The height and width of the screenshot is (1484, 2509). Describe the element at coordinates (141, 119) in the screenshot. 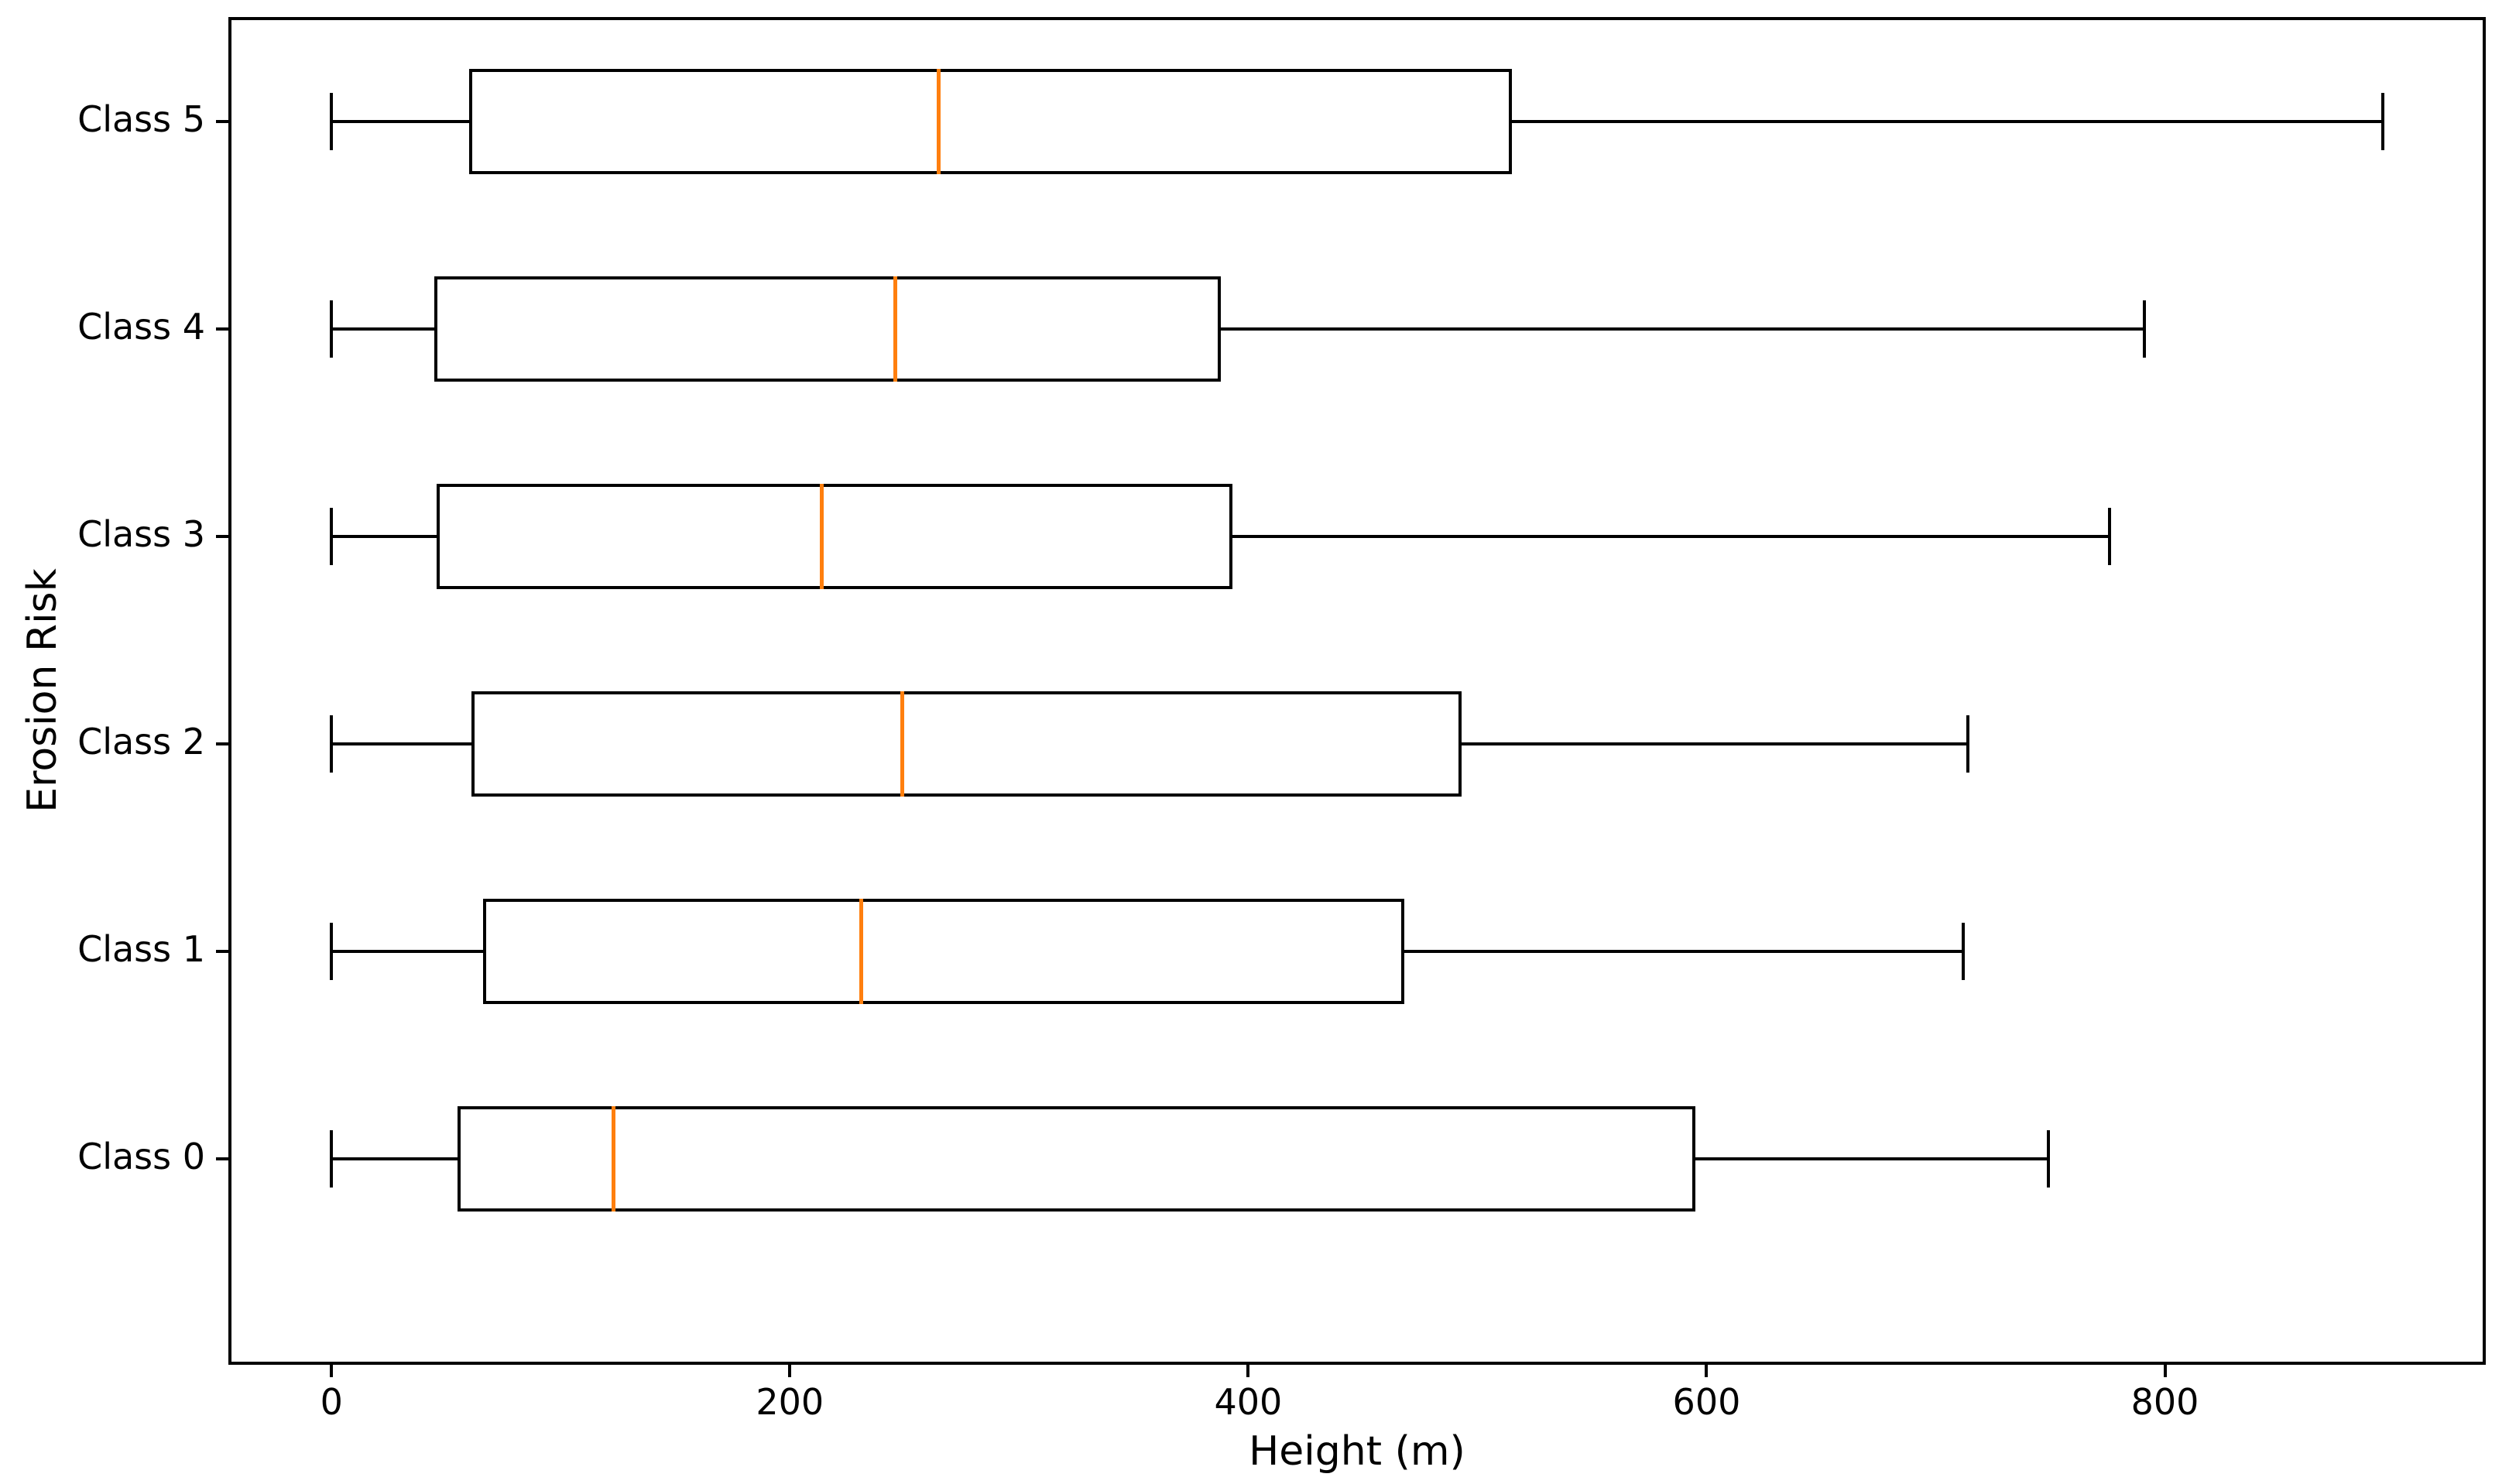

I see `y-tick-label-class-5: Class 5` at that location.